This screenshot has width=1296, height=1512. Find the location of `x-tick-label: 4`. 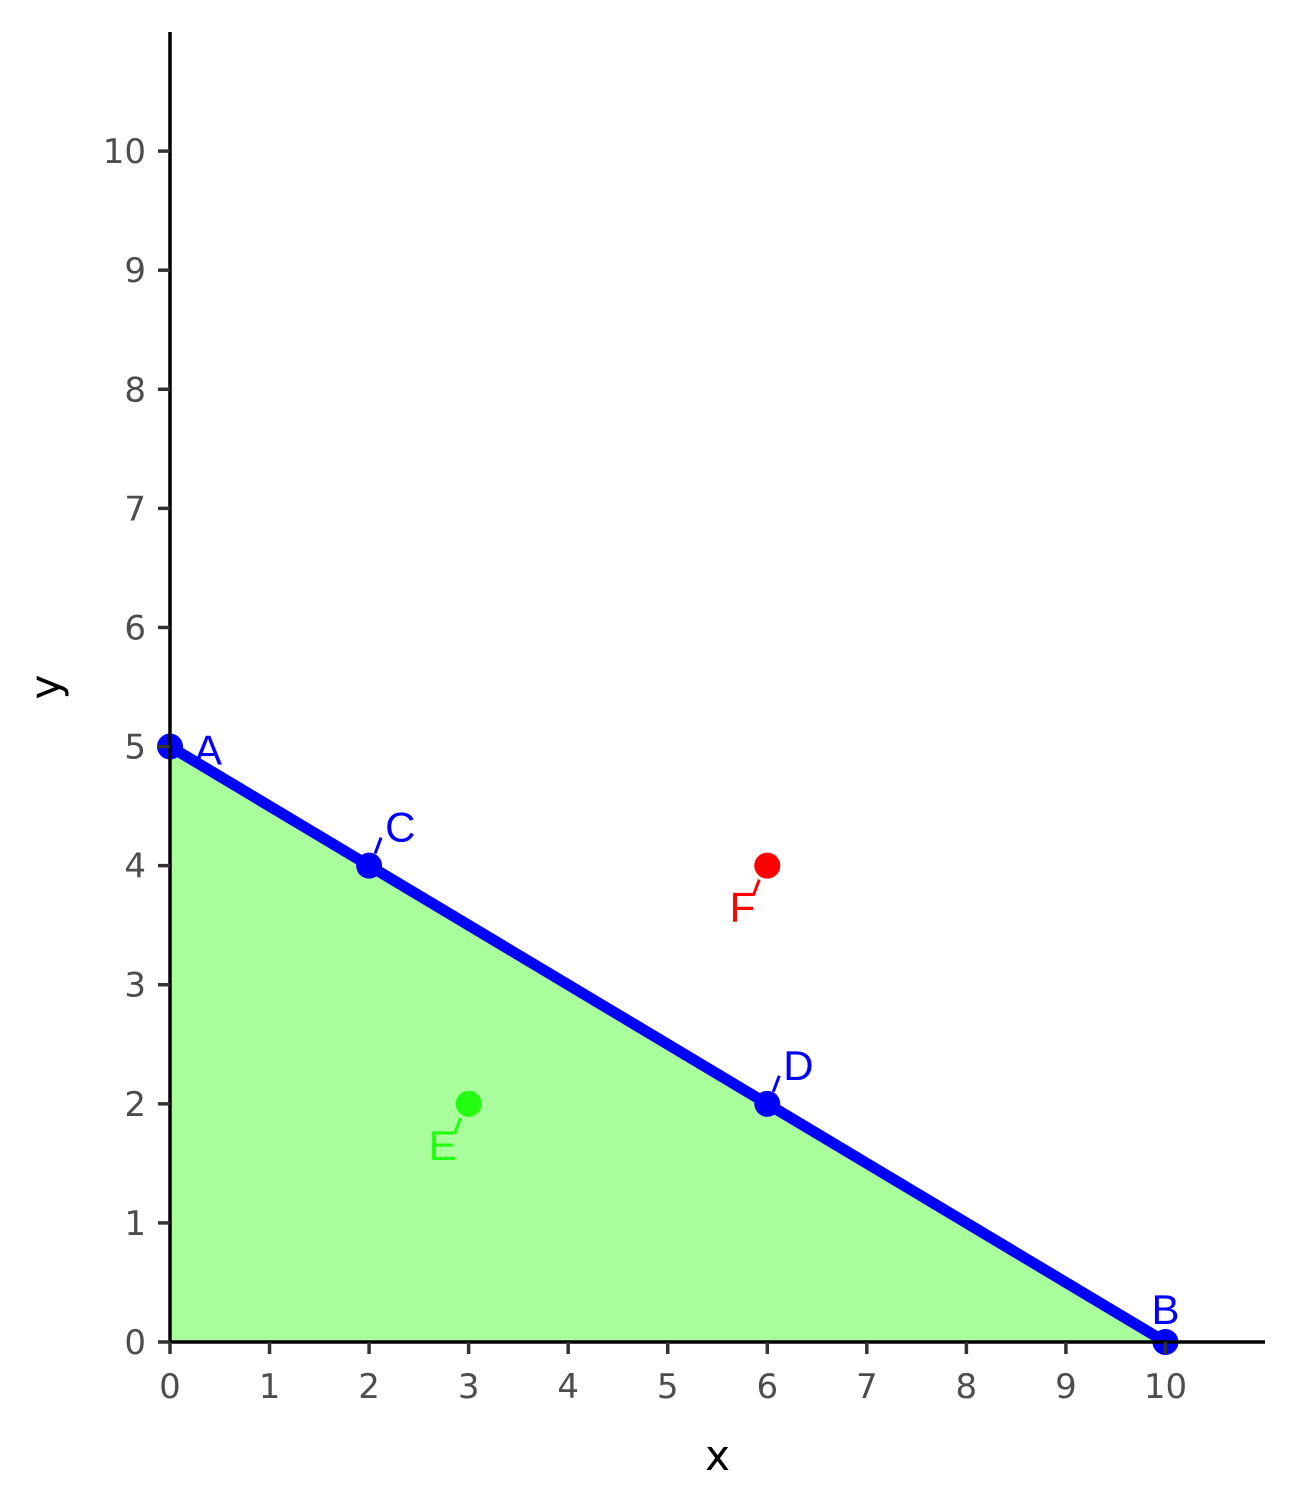

x-tick-label: 4 is located at coordinates (568, 1387).